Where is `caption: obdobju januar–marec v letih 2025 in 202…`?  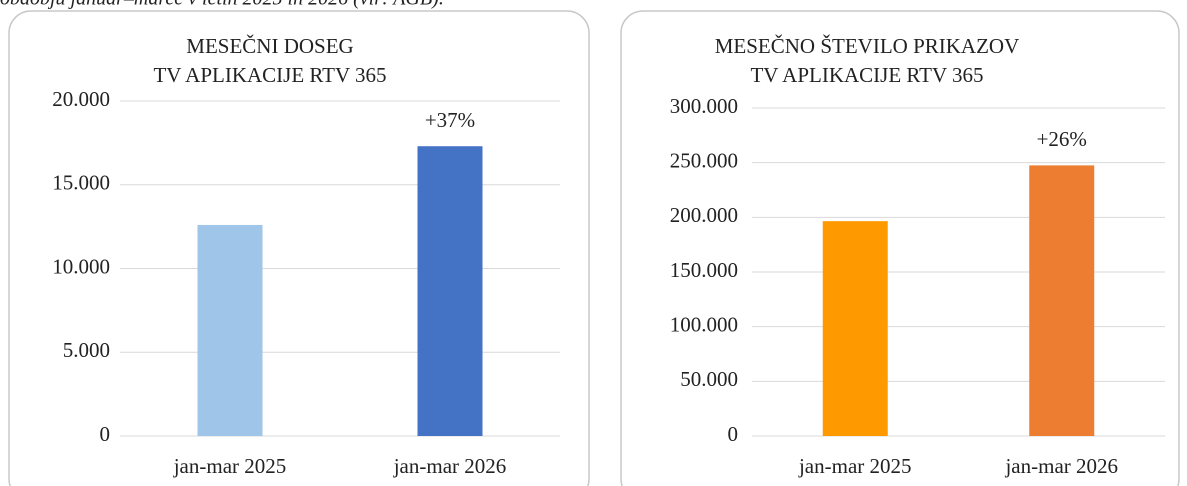 caption: obdobju januar–marec v letih 2025 in 202… is located at coordinates (222, 5).